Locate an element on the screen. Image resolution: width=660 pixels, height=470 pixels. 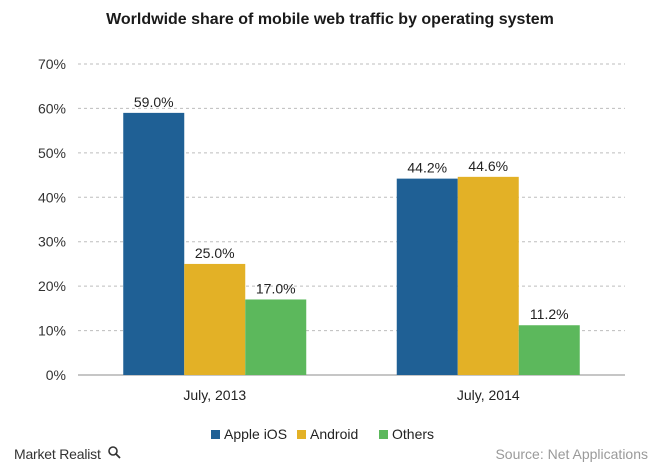
legend: Apple iOS Android Others is located at coordinates (322, 434).